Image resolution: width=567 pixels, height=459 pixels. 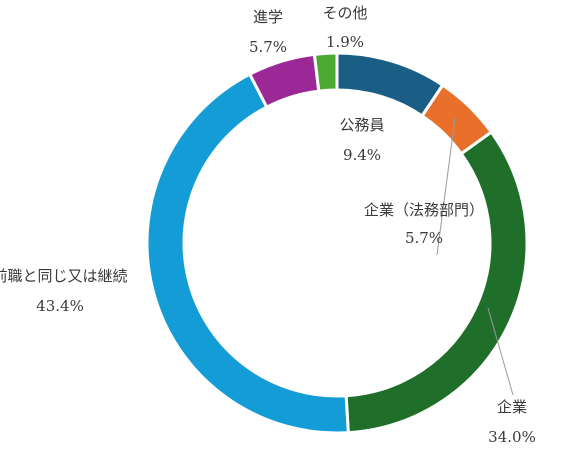 I want to click on slice-value-5: 1.9%, so click(x=345, y=42).